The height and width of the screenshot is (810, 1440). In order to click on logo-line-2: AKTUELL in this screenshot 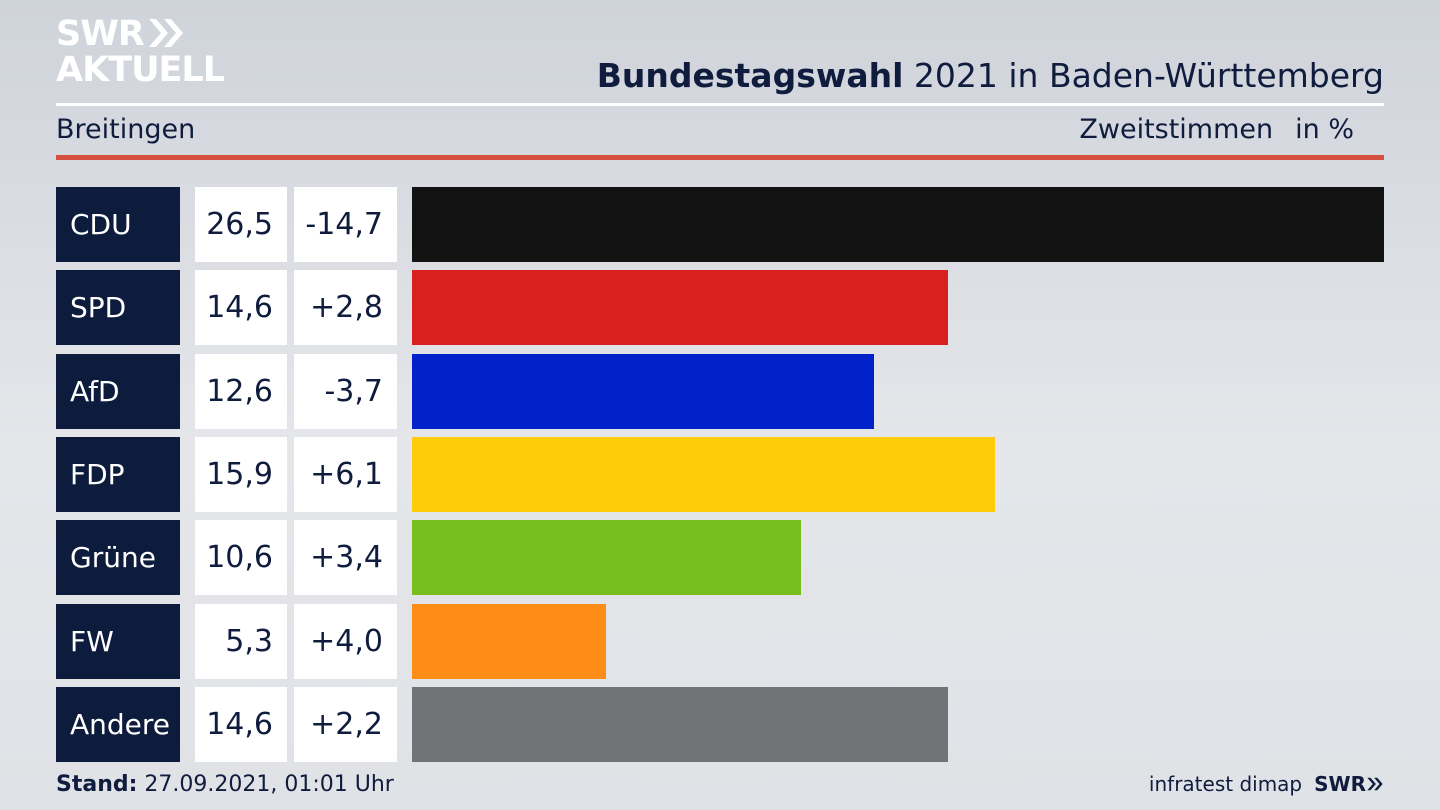, I will do `click(140, 70)`.